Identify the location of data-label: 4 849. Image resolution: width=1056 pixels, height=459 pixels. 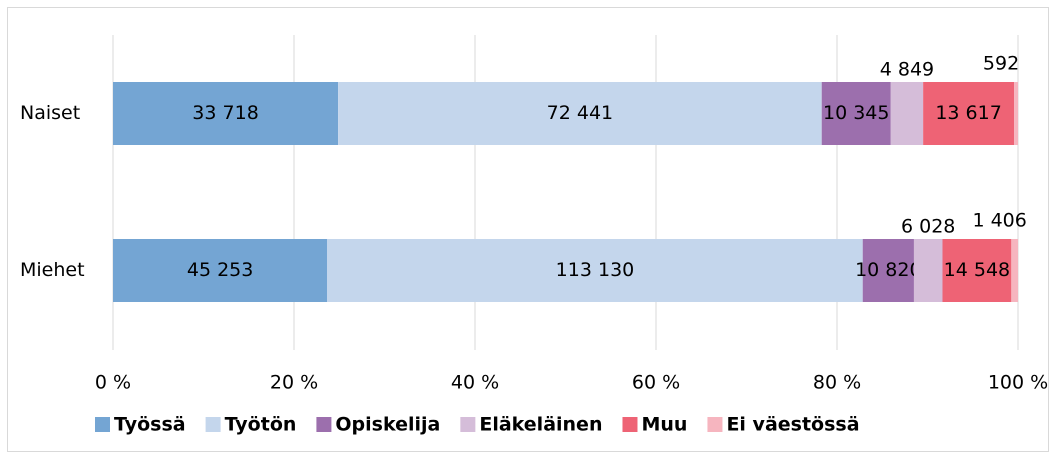
(907, 70).